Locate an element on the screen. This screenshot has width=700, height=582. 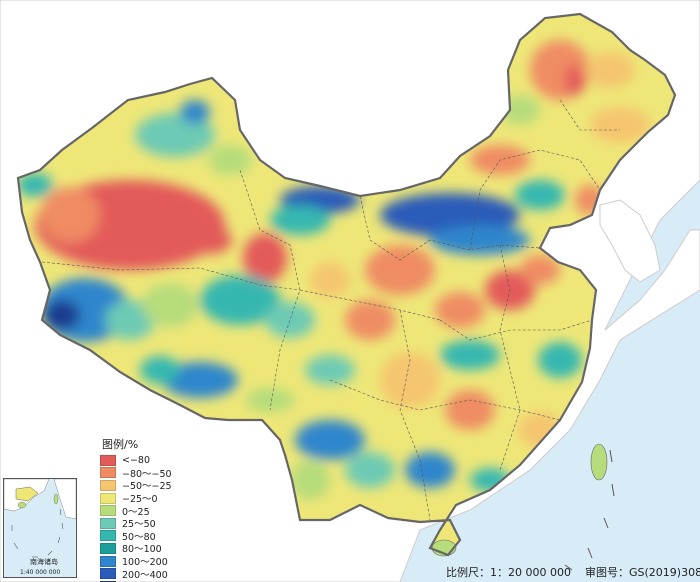
legend-item: 50～80 is located at coordinates (145, 536).